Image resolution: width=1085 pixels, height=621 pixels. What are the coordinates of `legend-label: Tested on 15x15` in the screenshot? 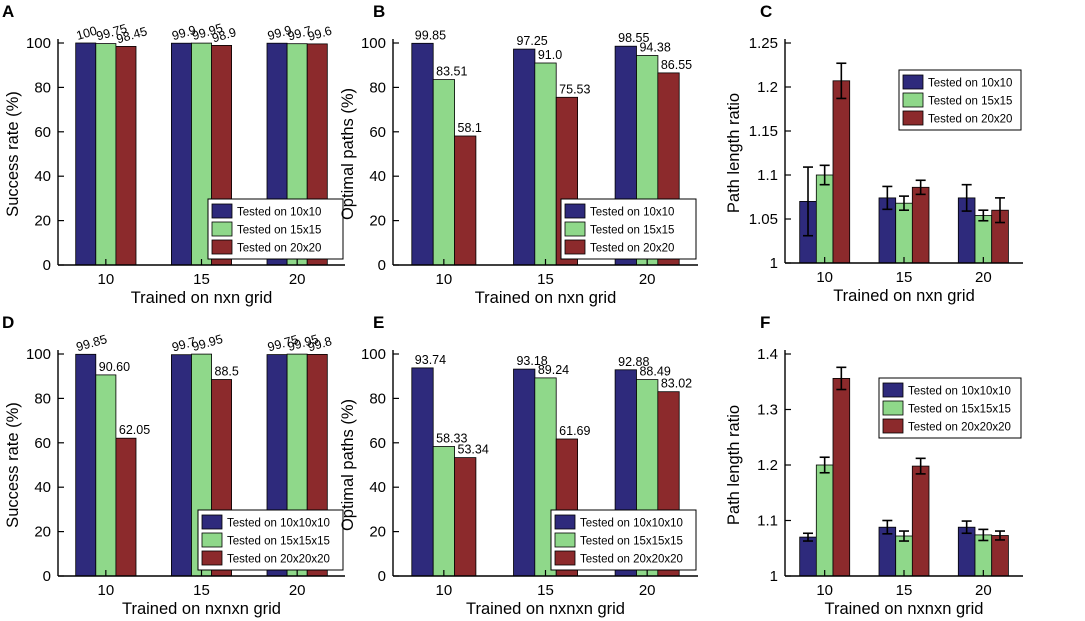 It's located at (279, 231).